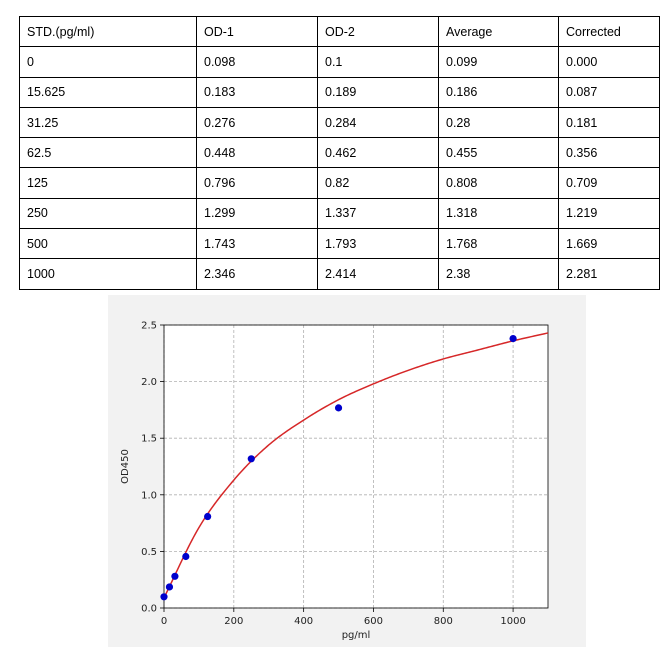 This screenshot has width=664, height=647. Describe the element at coordinates (498, 274) in the screenshot. I see `table-cell: 2.38` at that location.